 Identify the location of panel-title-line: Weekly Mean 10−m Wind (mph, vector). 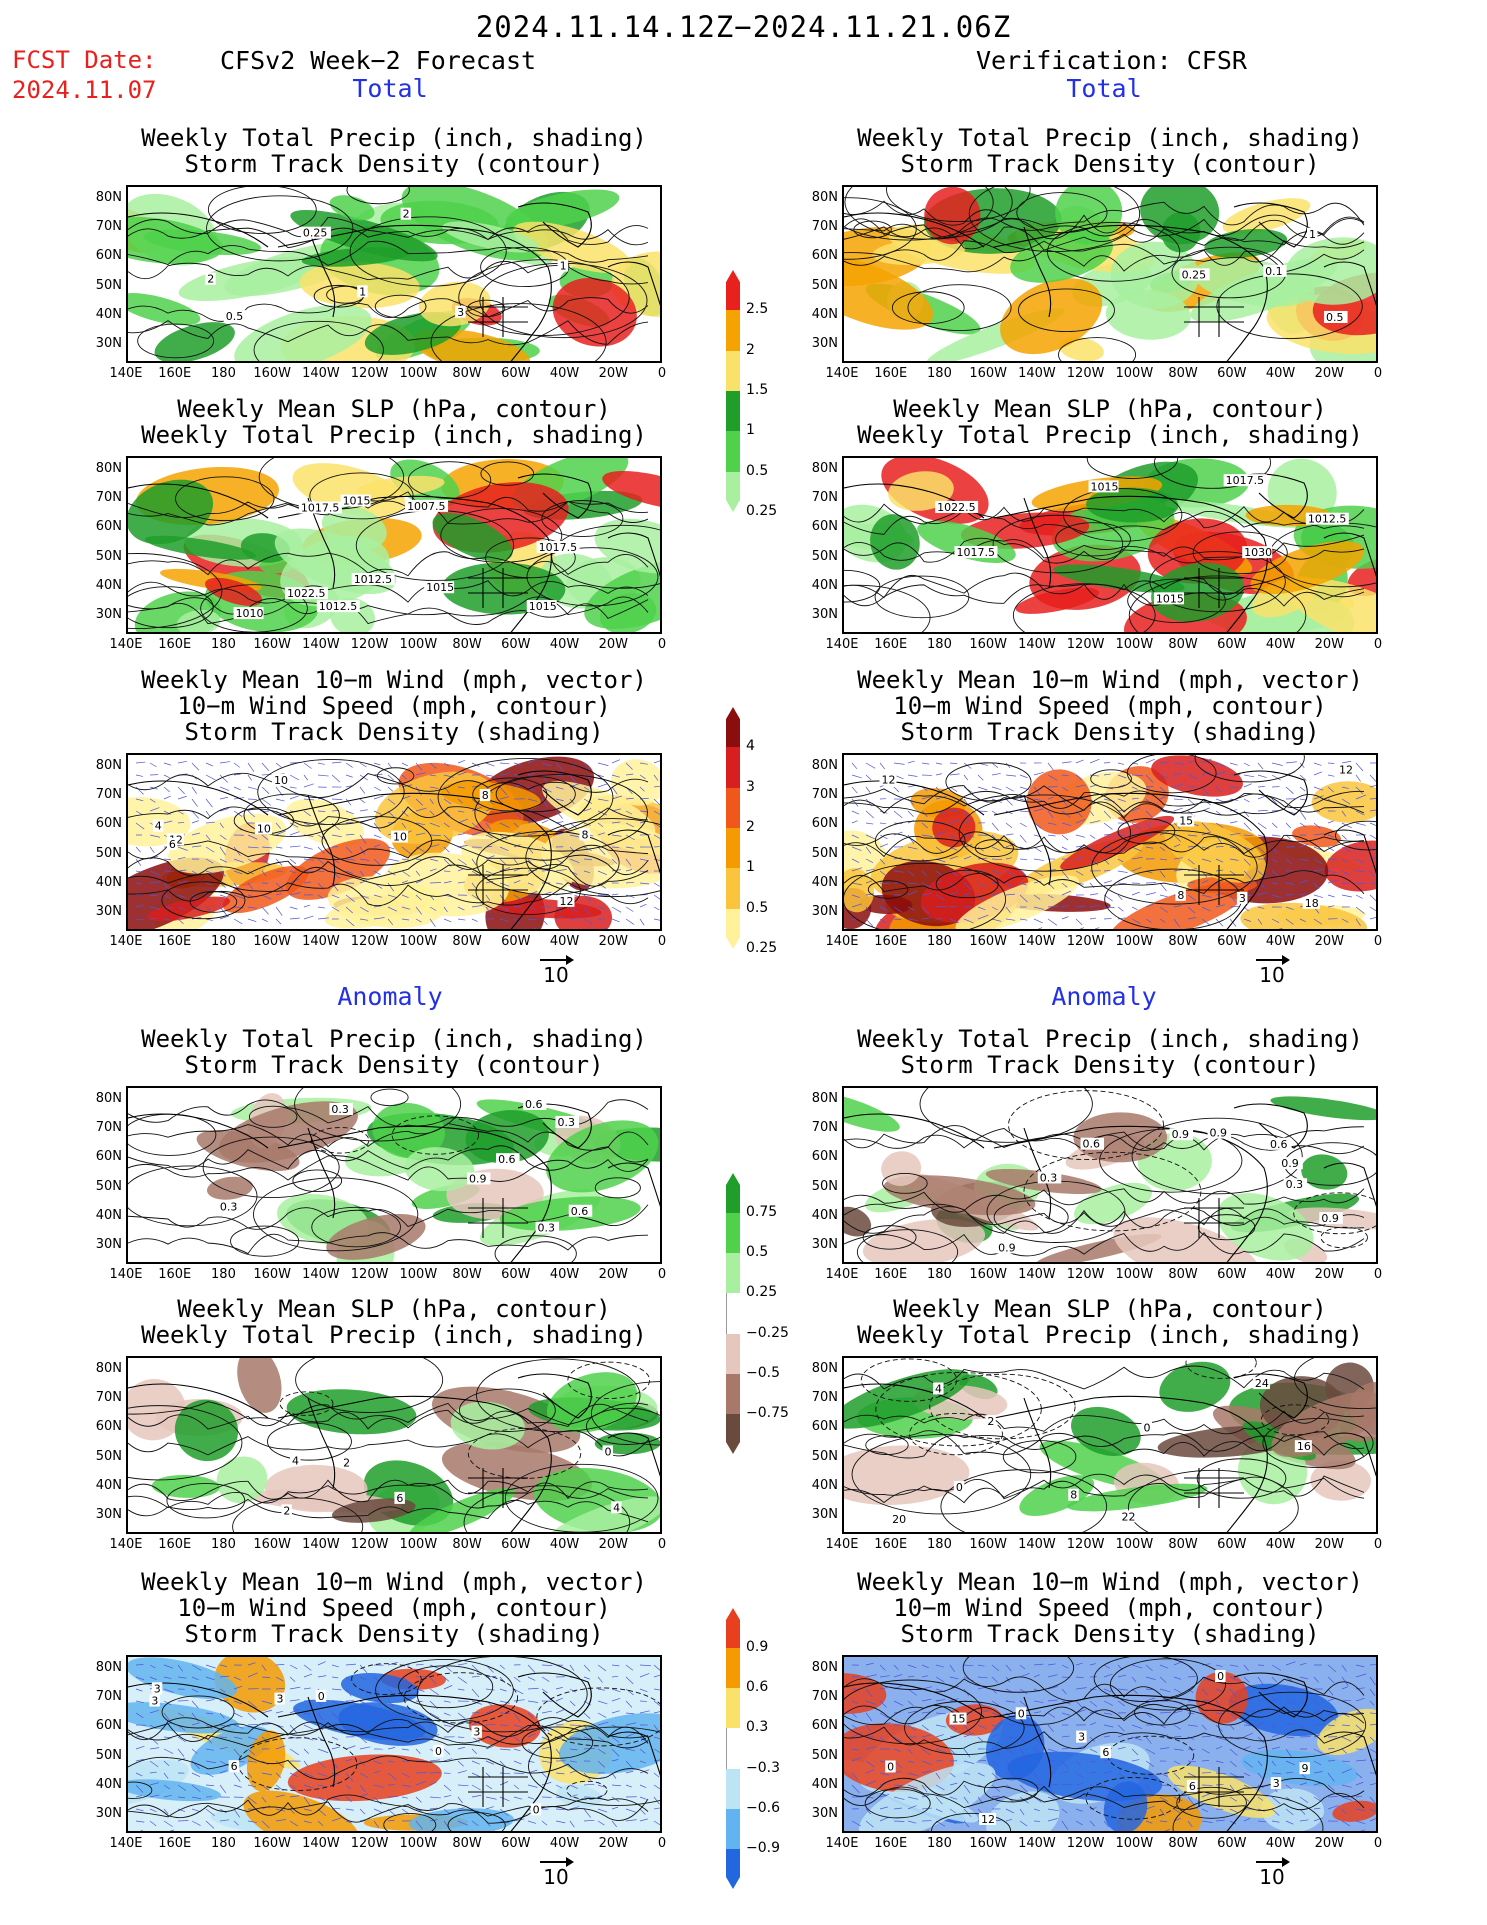
(1110, 680).